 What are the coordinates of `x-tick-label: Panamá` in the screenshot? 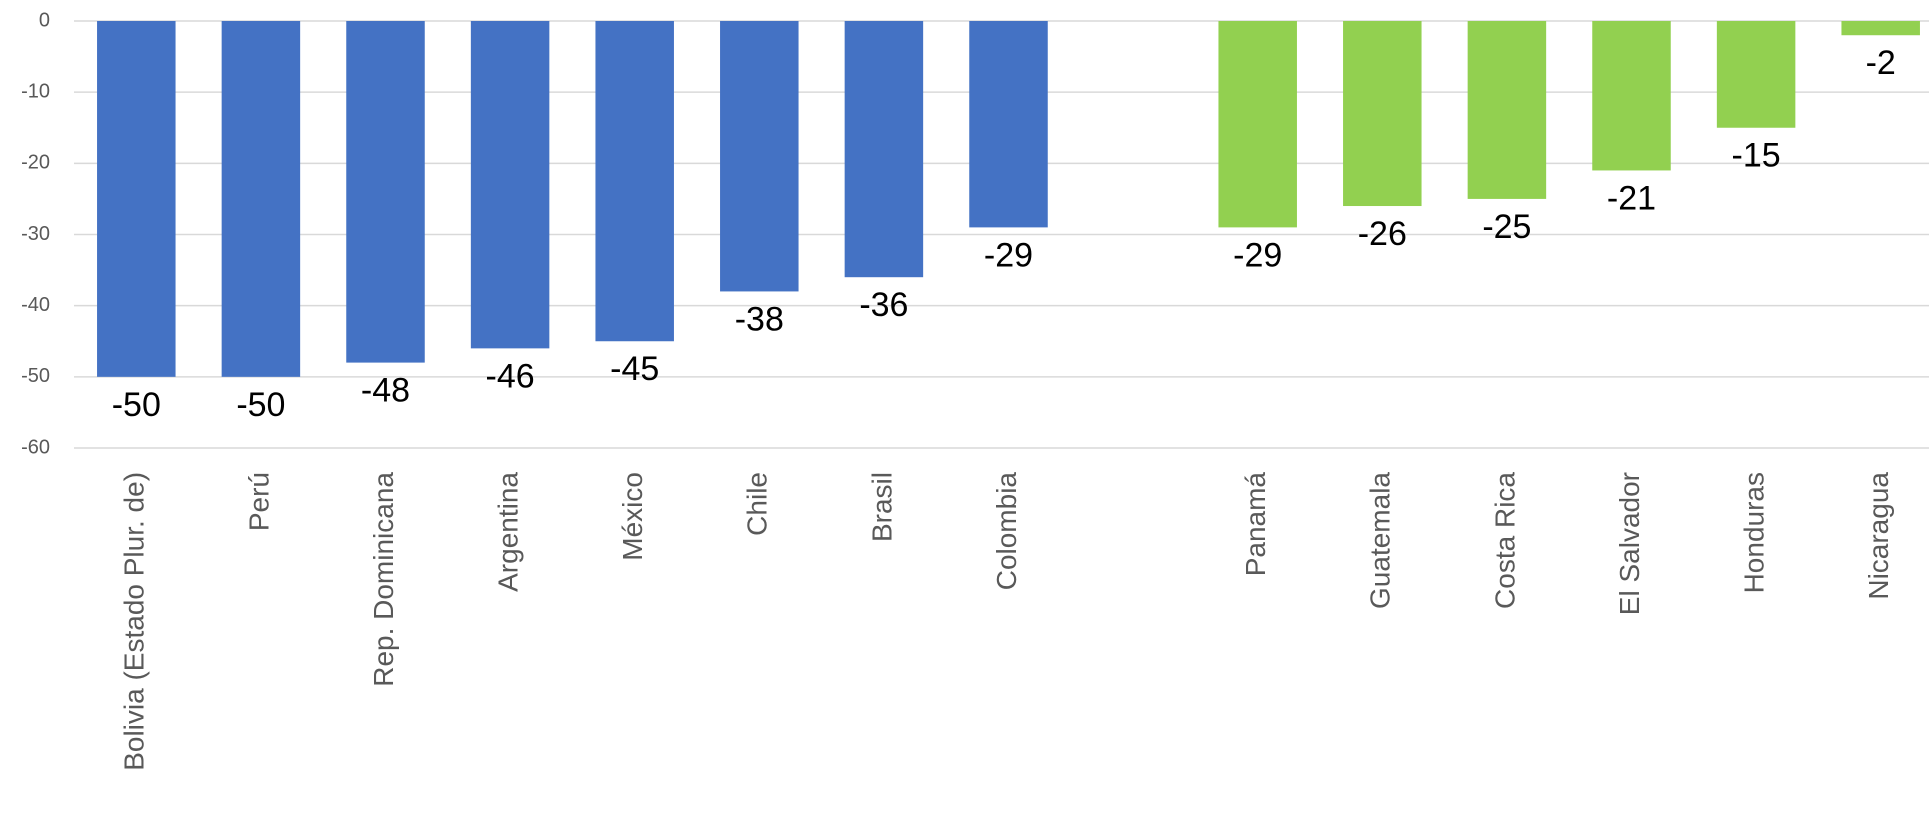 It's located at (1255, 524).